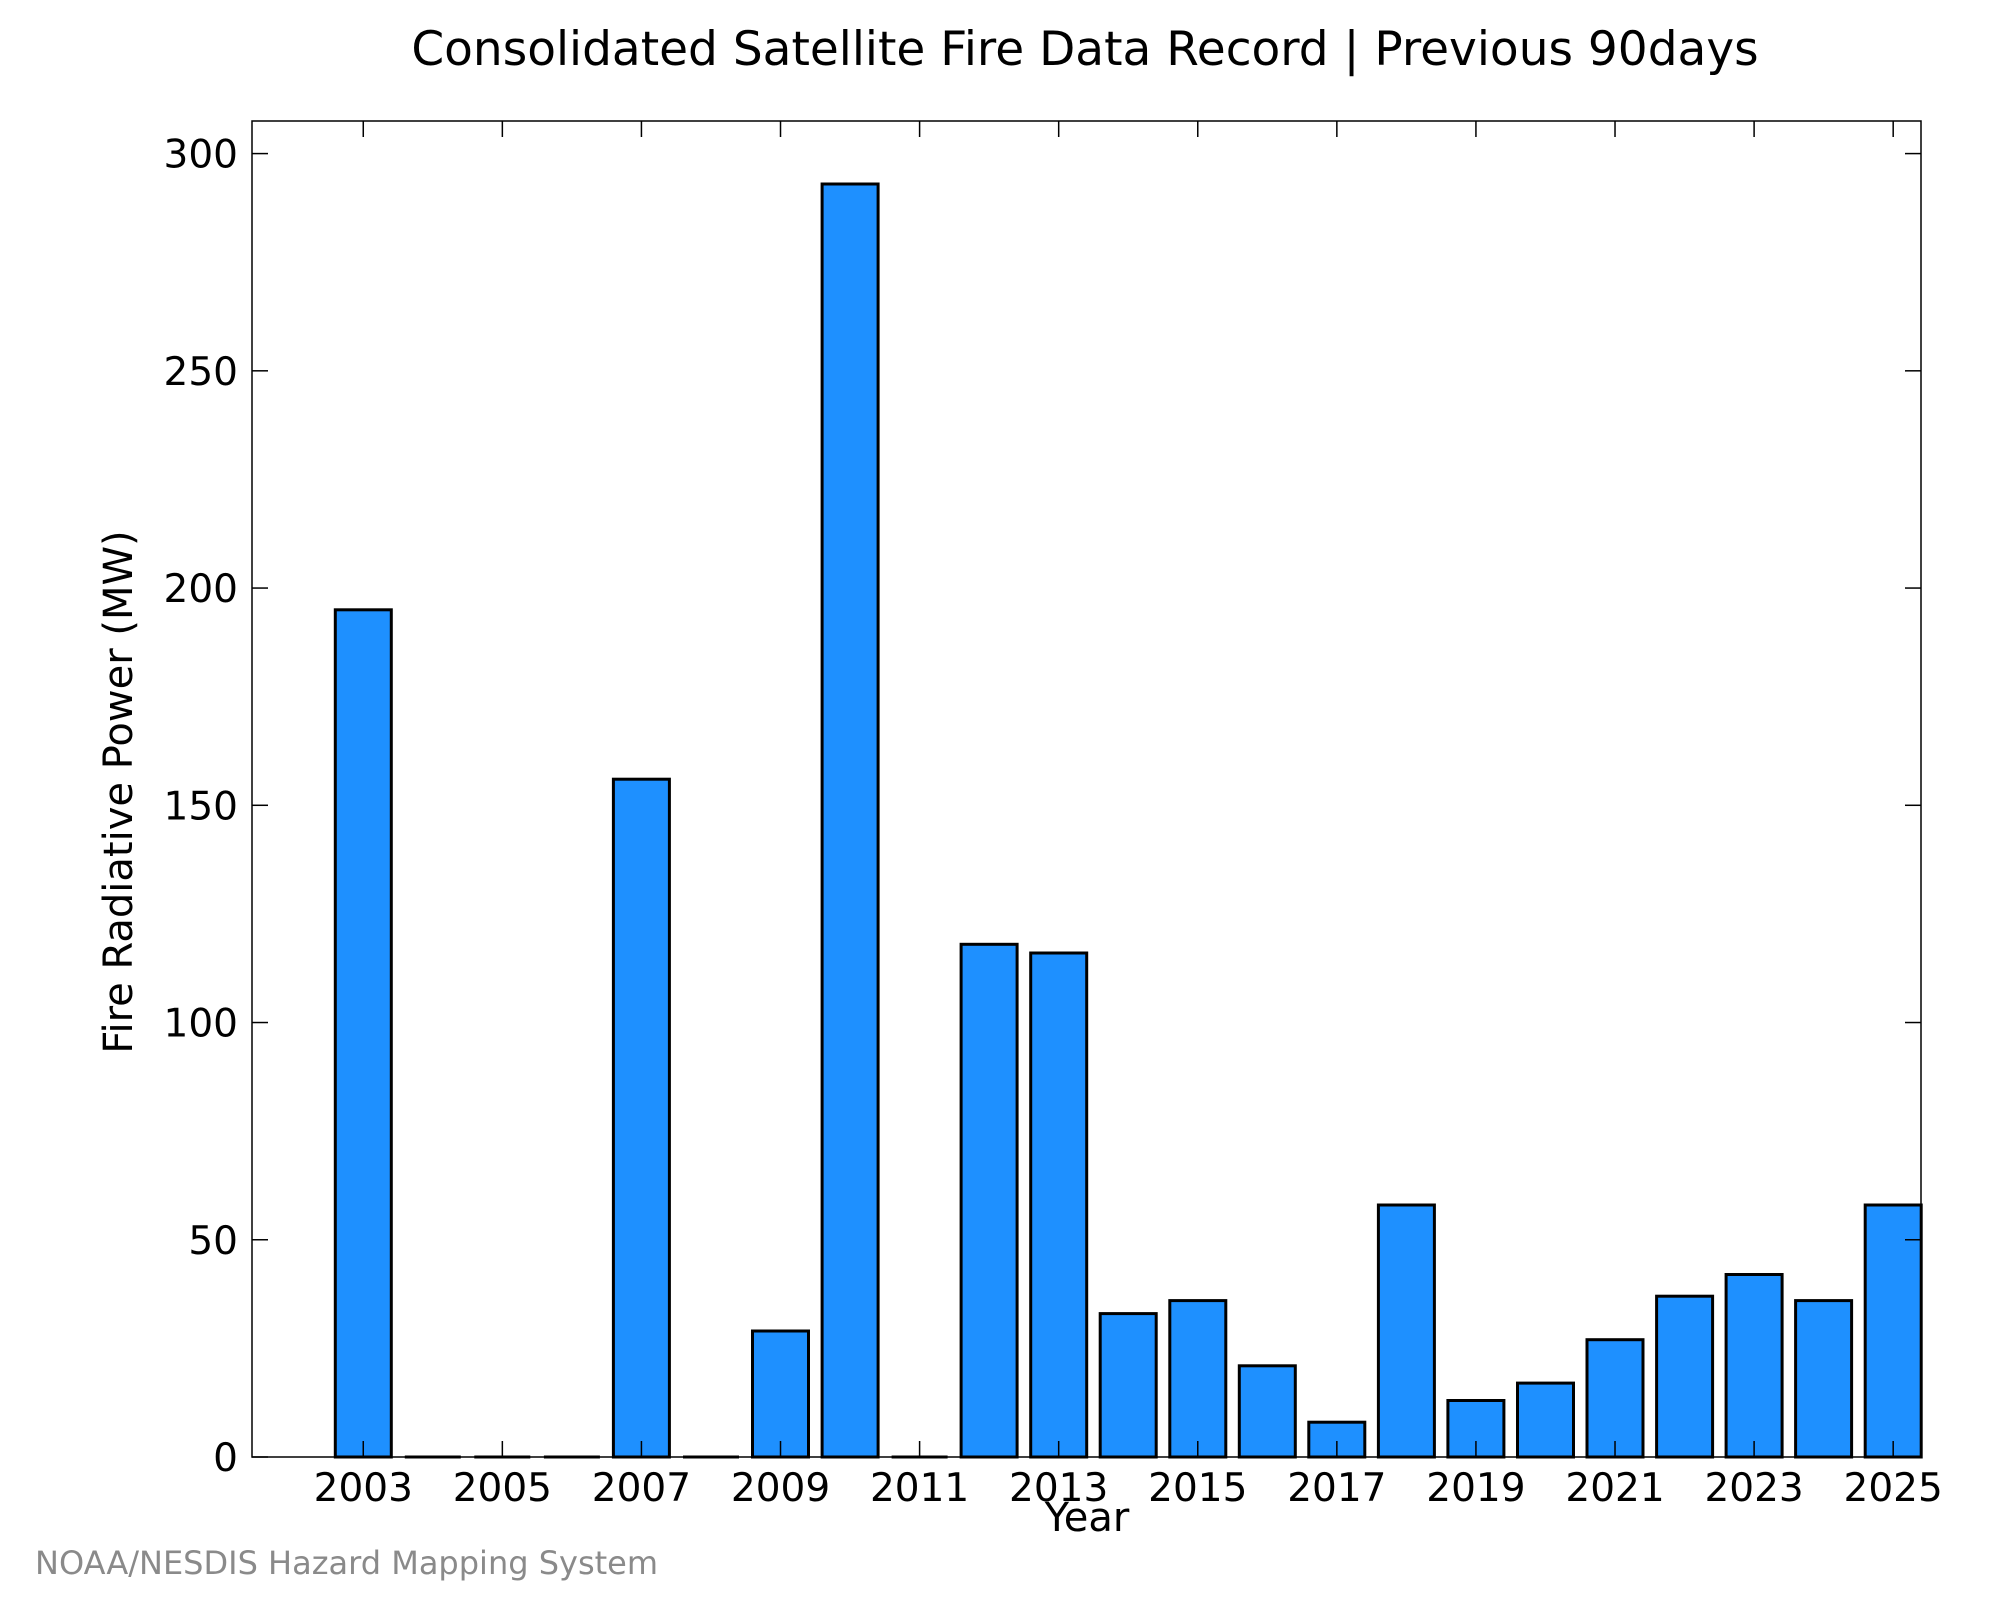  What do you see at coordinates (1824, 1379) in the screenshot?
I see `bar-2024` at bounding box center [1824, 1379].